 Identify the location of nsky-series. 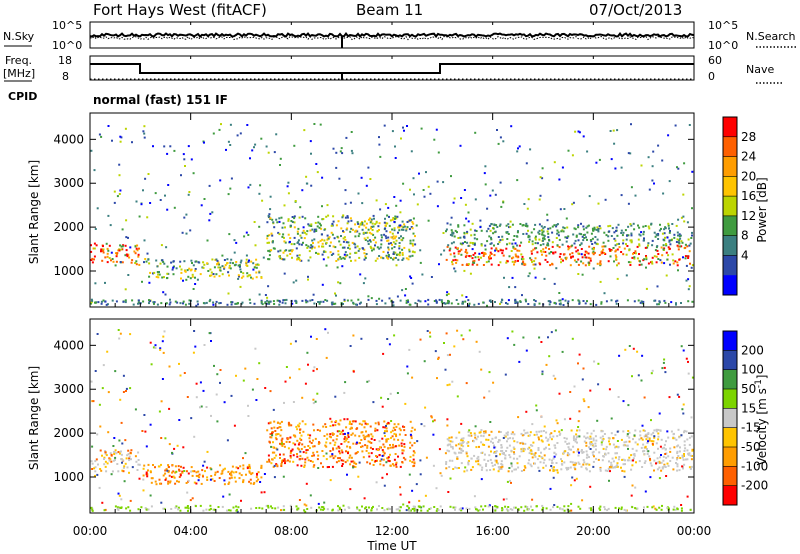
(392, 35).